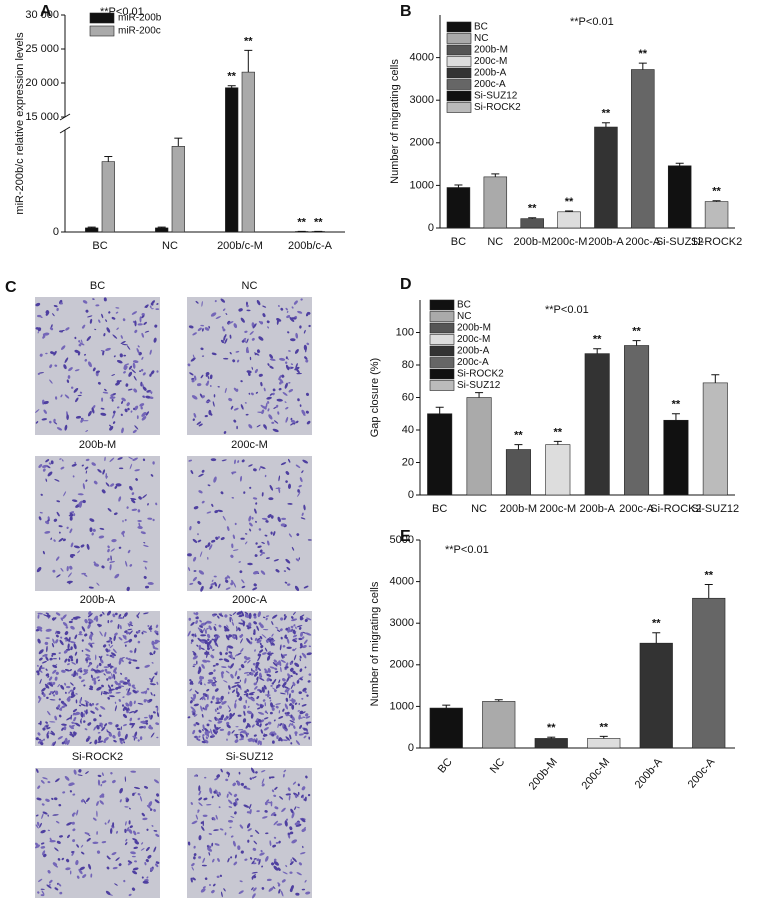 The width and height of the screenshot is (760, 902). I want to click on x-tick-label: 200c-A, so click(702, 773).